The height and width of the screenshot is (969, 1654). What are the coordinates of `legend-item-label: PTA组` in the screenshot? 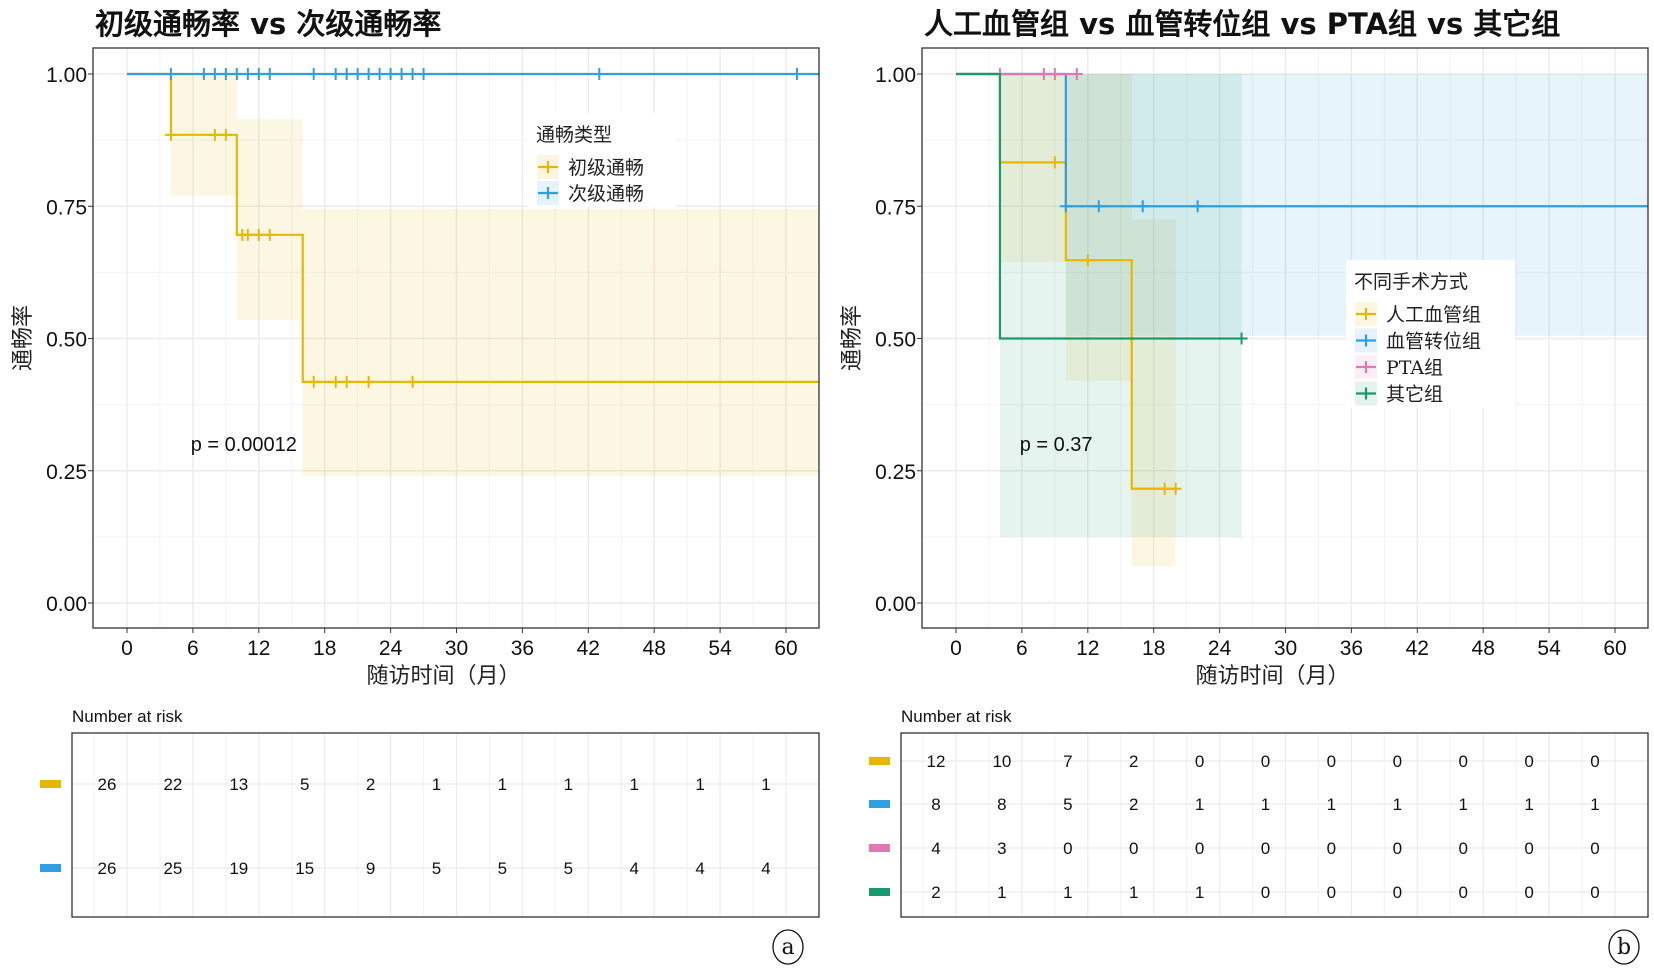 It's located at (1414, 368).